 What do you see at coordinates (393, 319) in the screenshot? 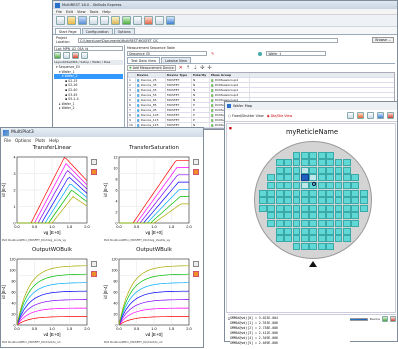
I see `legend-close-icon` at bounding box center [393, 319].